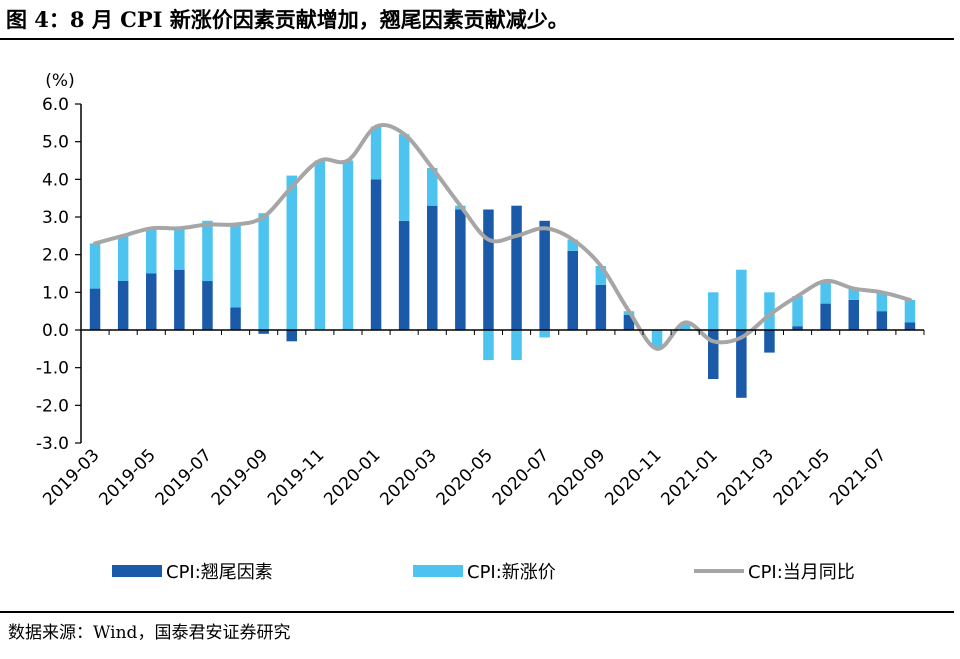  Describe the element at coordinates (802, 477) in the screenshot. I see `x-tick-label: 2021-05` at that location.